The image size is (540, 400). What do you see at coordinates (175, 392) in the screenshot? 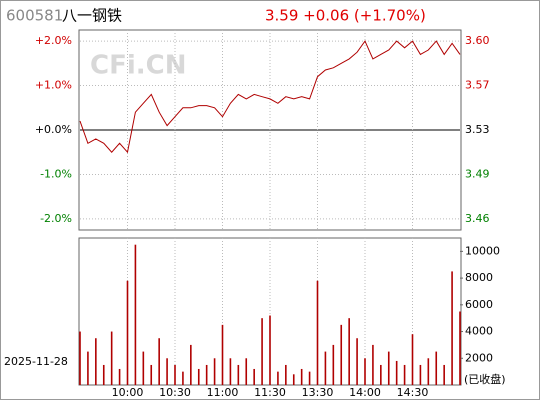
I see `x-tick-label: 10:30` at bounding box center [175, 392].